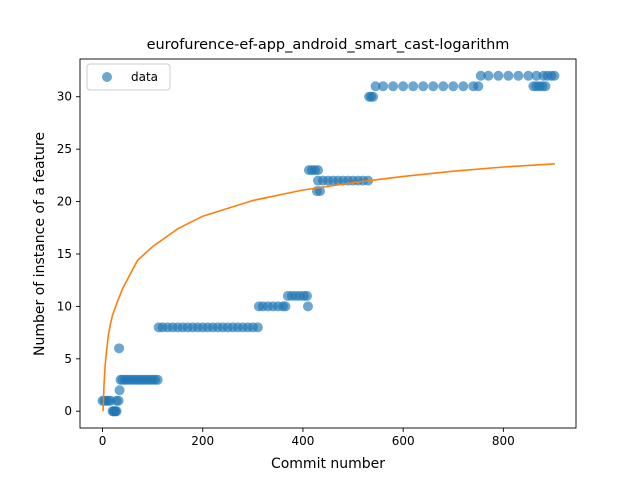 The width and height of the screenshot is (640, 480). I want to click on x-tick-label: 0, so click(103, 441).